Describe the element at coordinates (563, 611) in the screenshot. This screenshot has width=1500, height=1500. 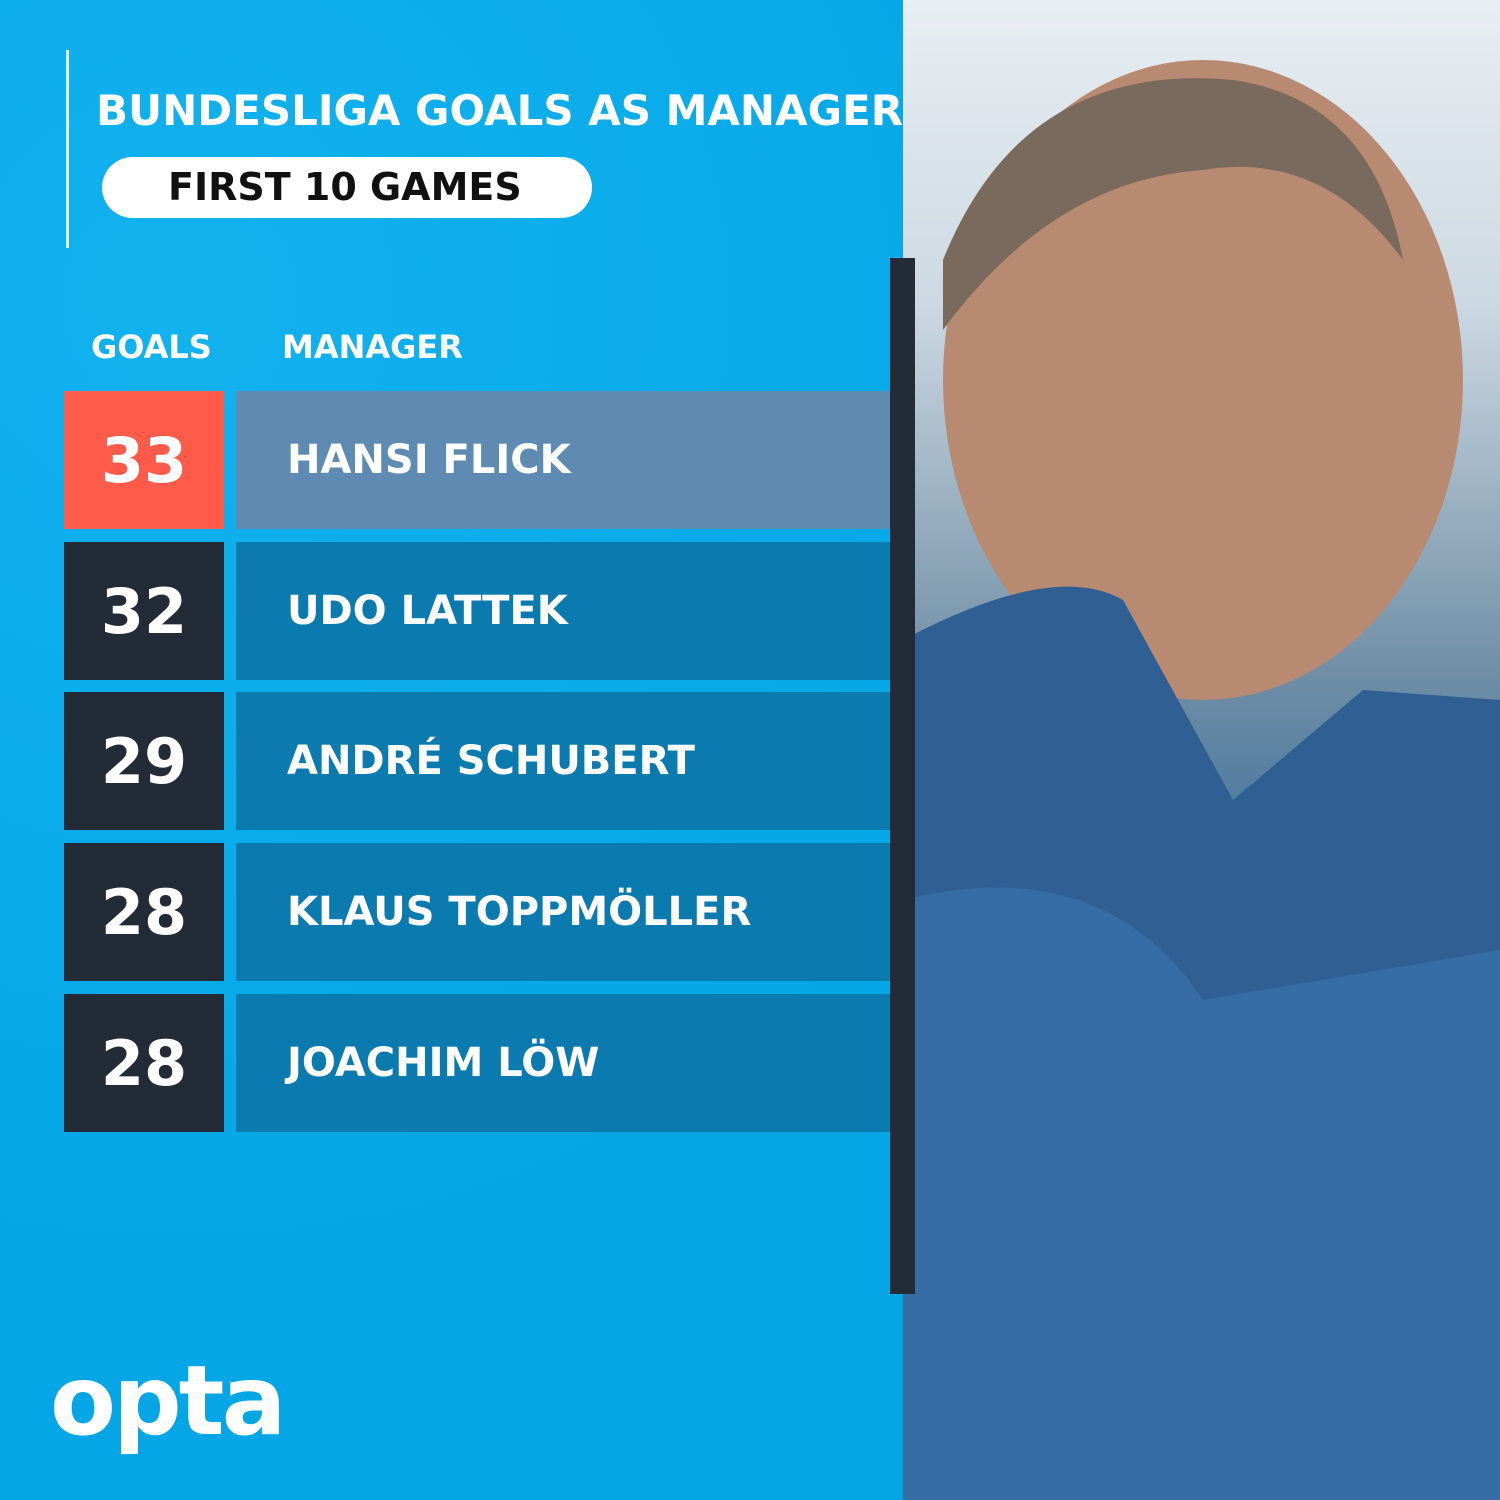
I see `manager-cell: UDO LATTEK` at that location.